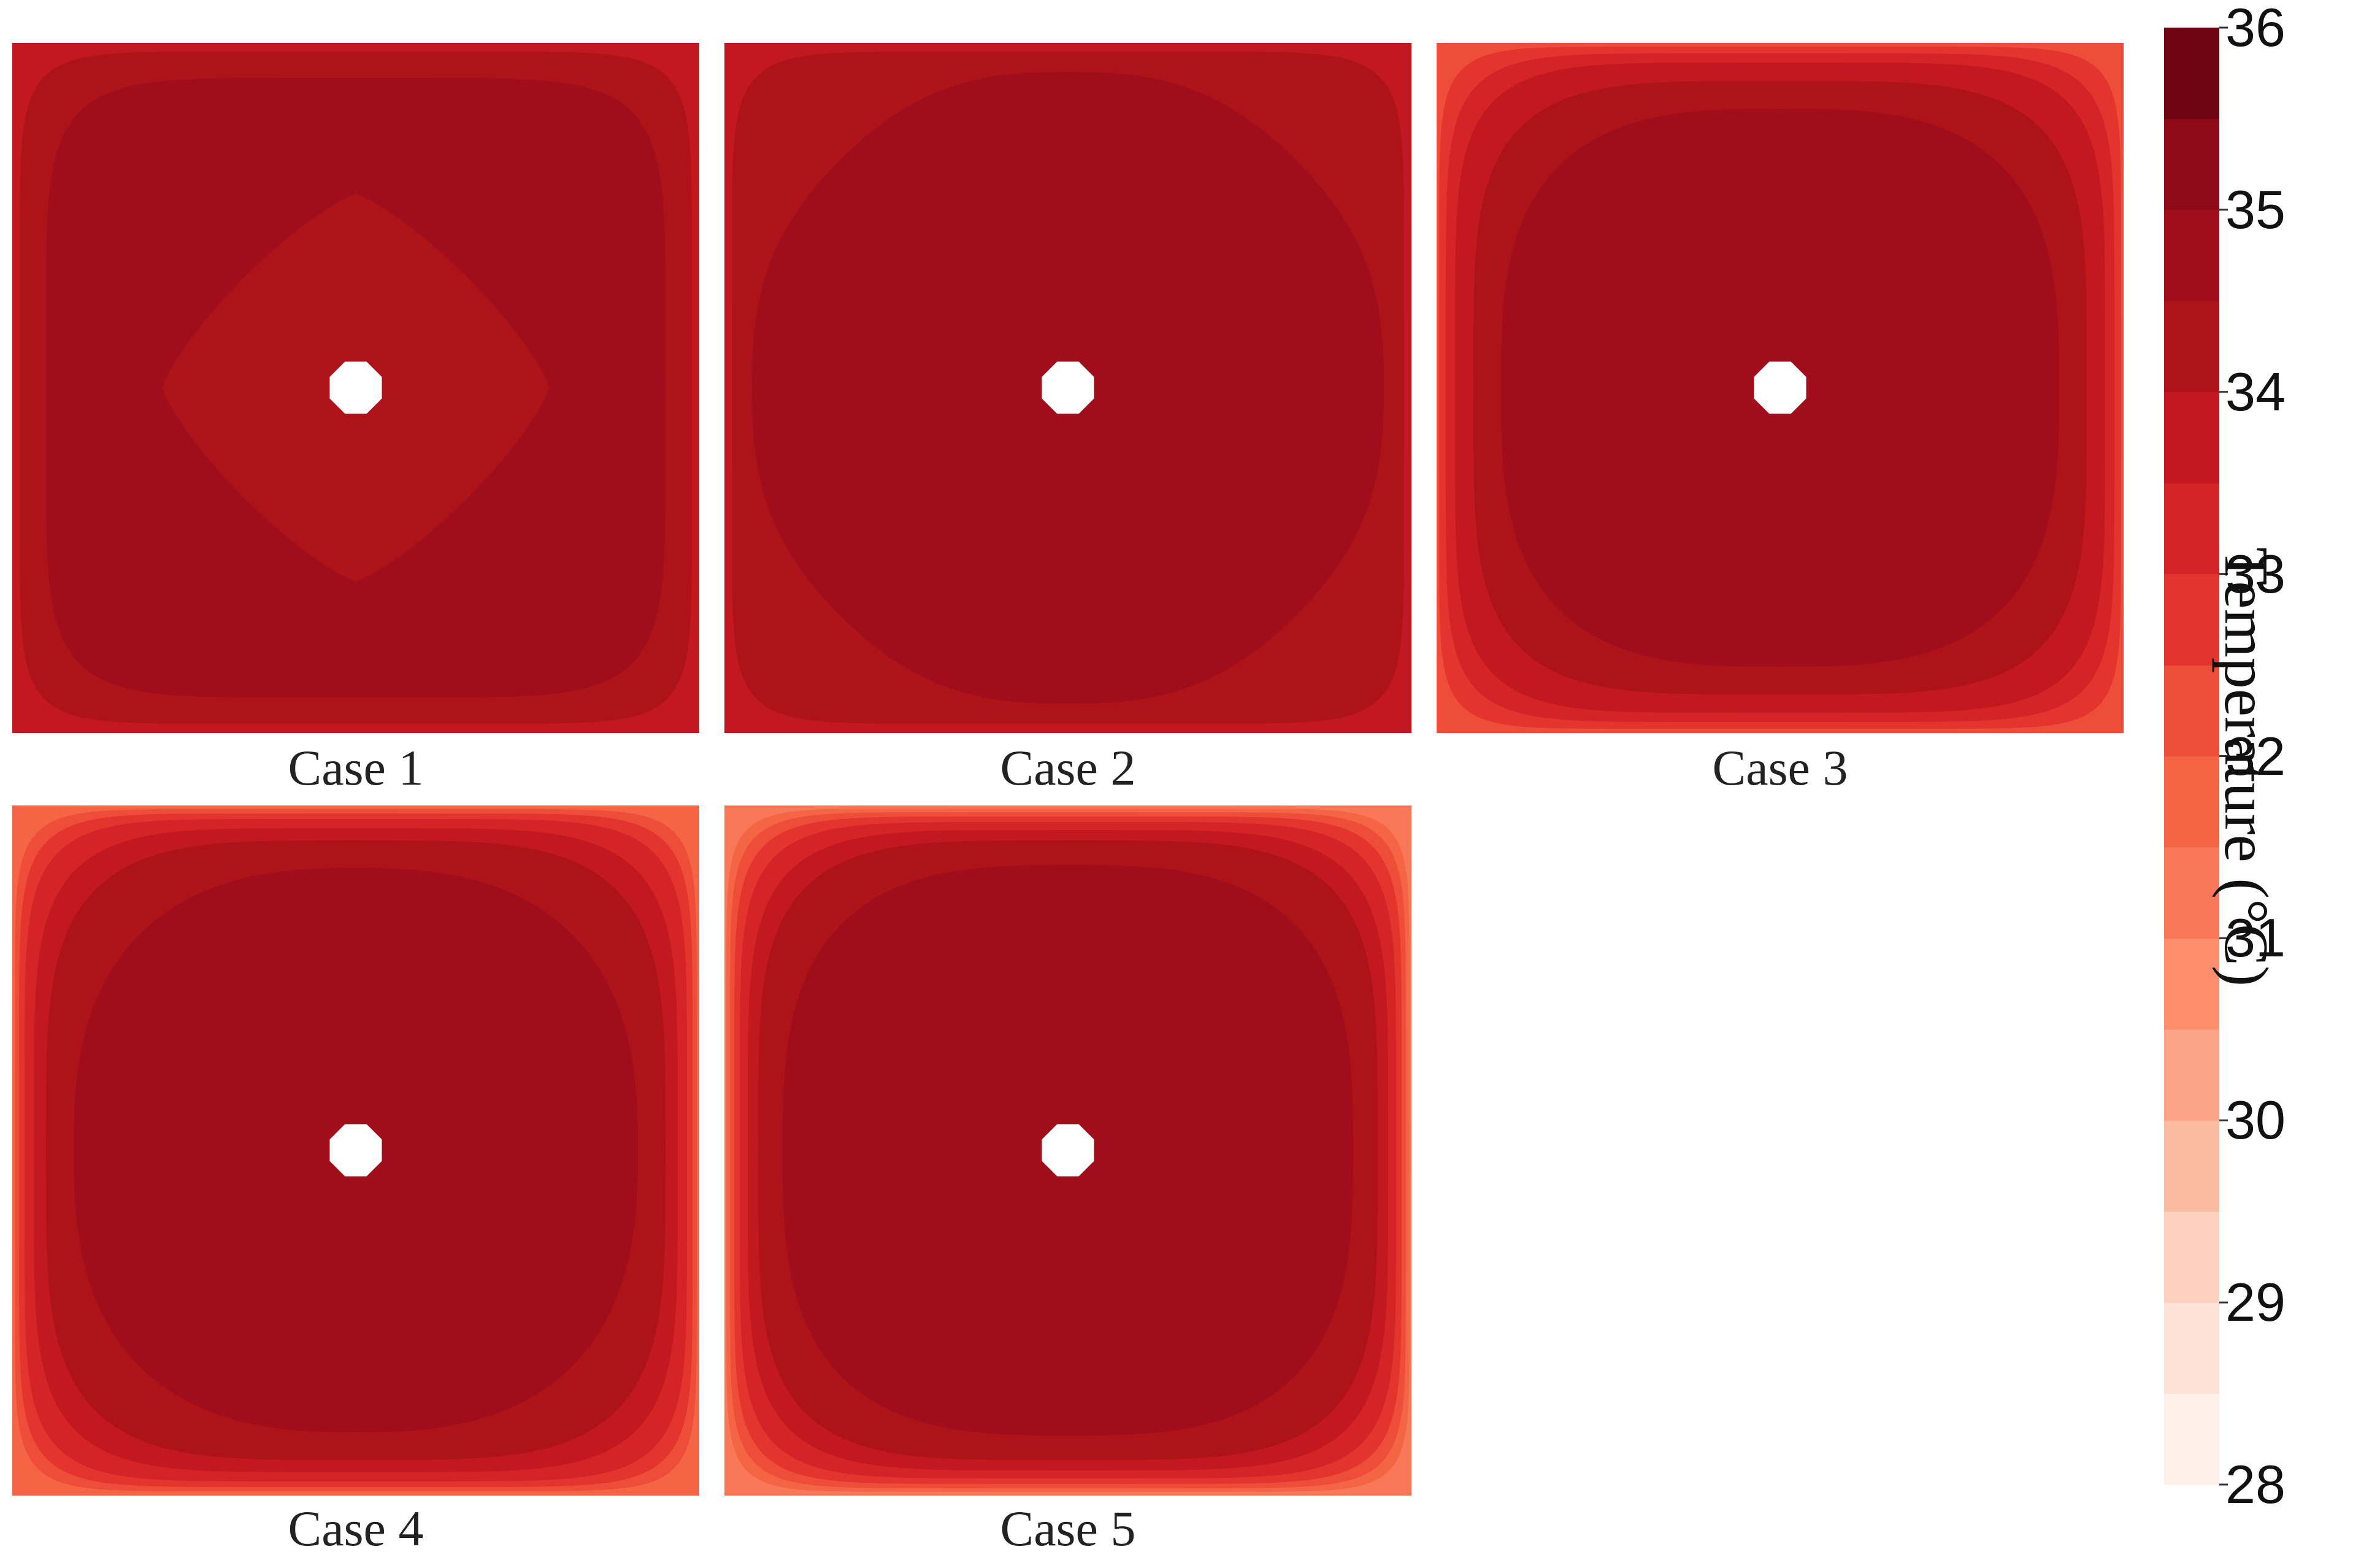 This screenshot has width=2361, height=1568. Describe the element at coordinates (2255, 209) in the screenshot. I see `colorbar-tick-label: 35` at that location.